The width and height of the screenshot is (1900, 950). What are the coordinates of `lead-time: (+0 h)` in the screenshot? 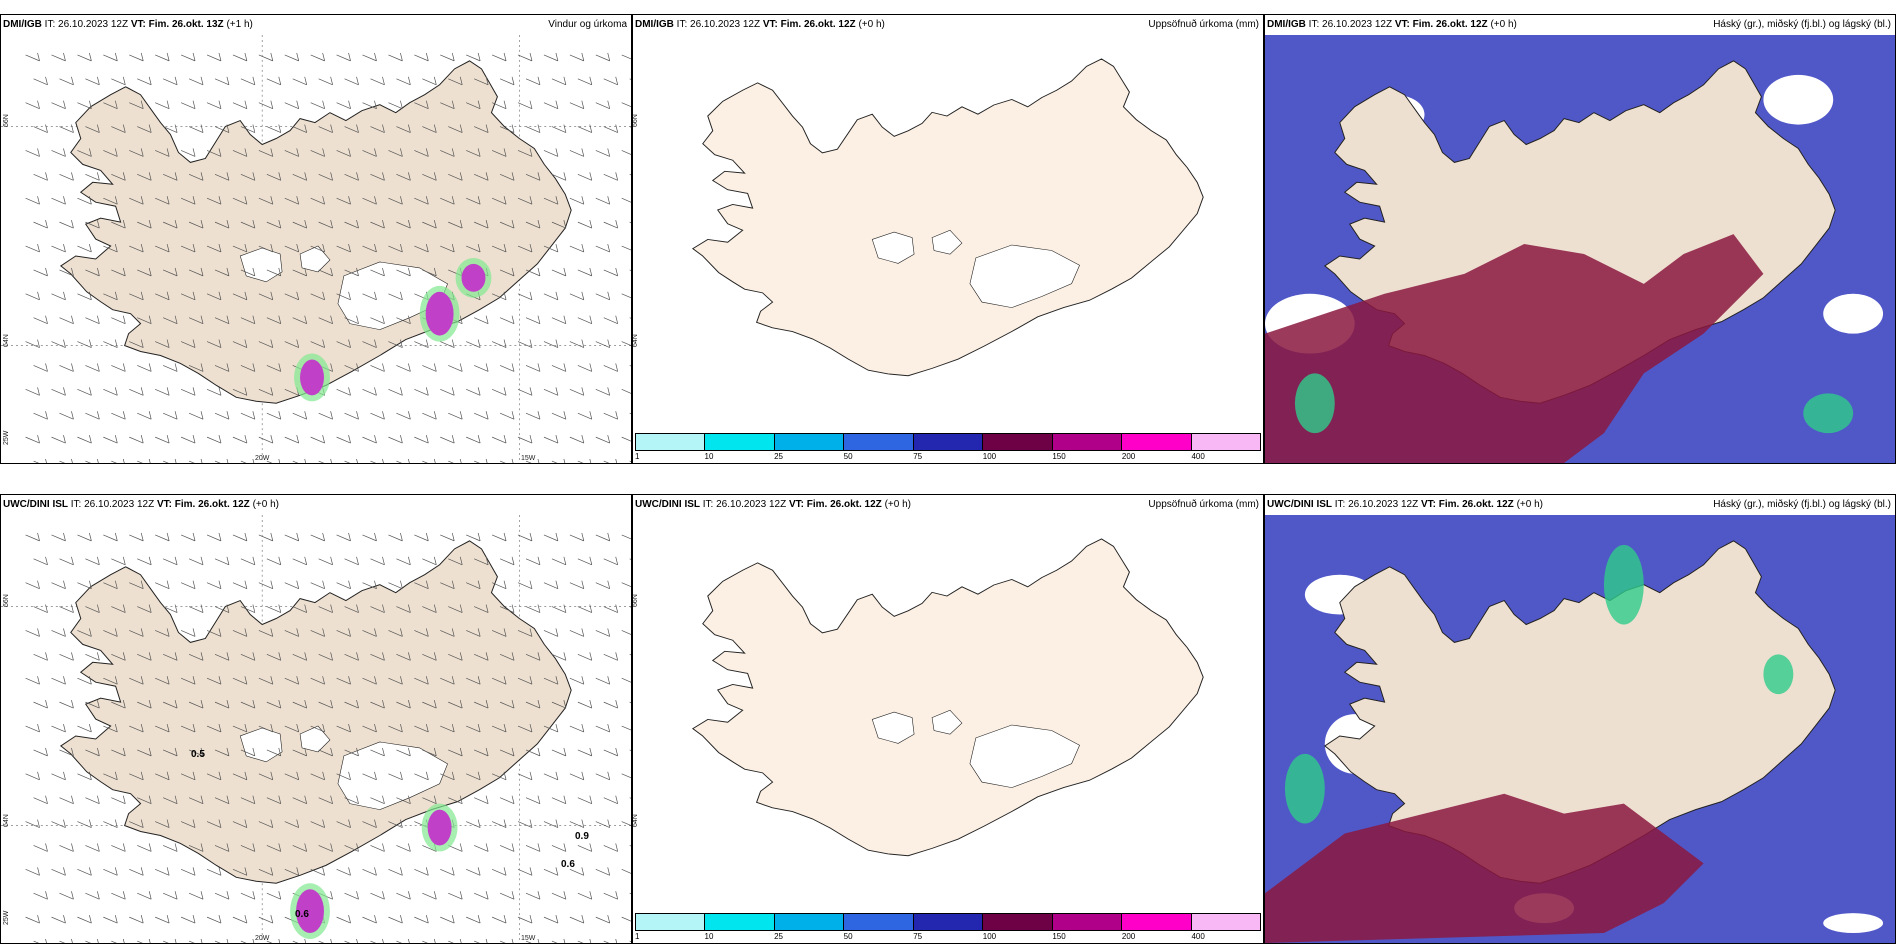 It's located at (1503, 24).